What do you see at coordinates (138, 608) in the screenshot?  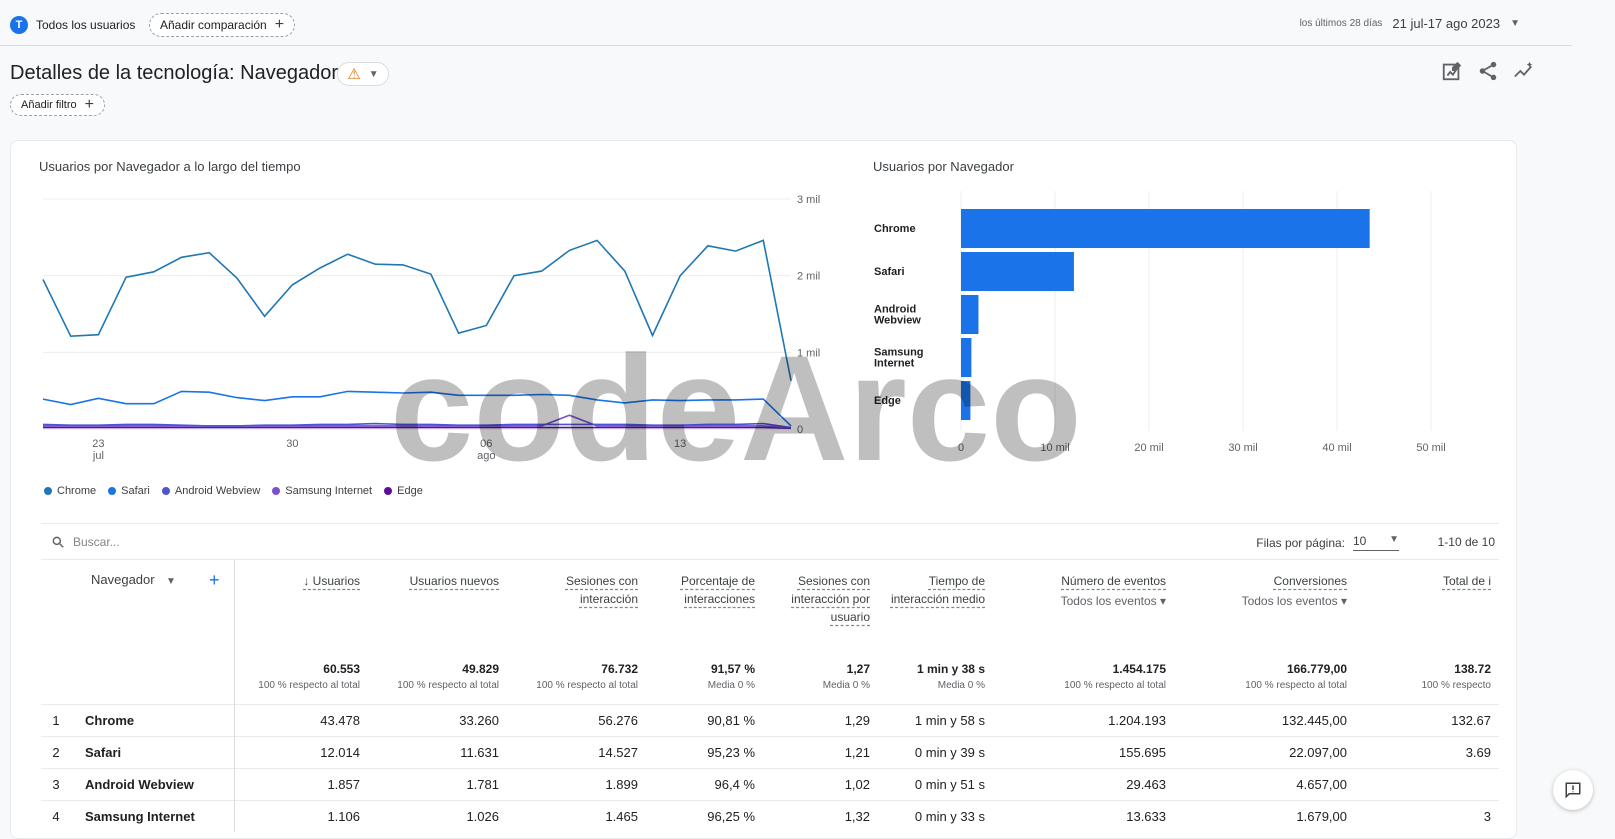 I see `dimension-header: Navegador ▼ +` at bounding box center [138, 608].